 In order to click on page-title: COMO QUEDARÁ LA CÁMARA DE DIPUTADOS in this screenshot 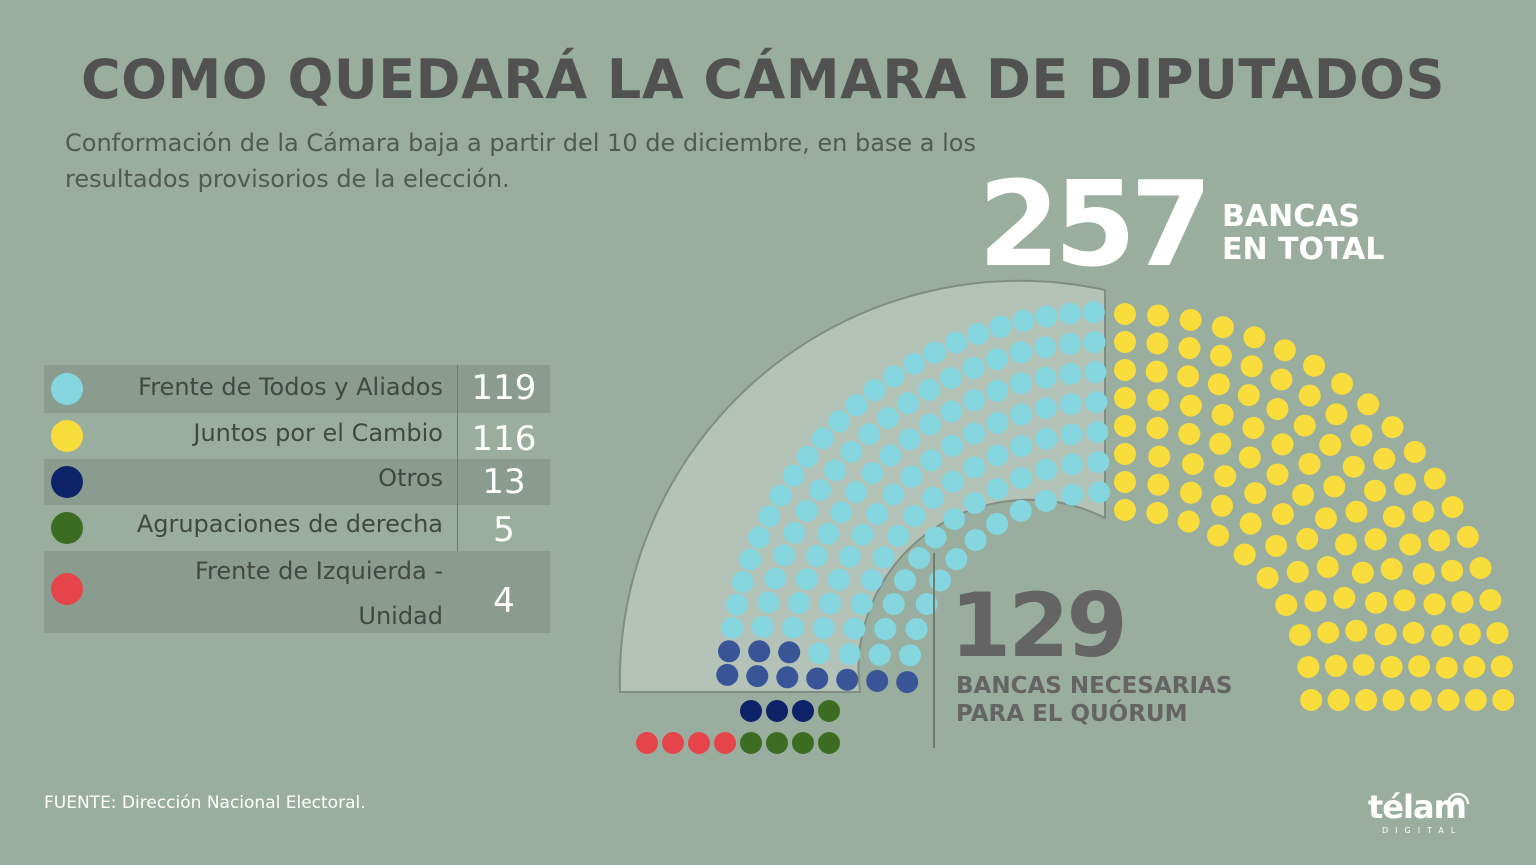, I will do `click(763, 79)`.